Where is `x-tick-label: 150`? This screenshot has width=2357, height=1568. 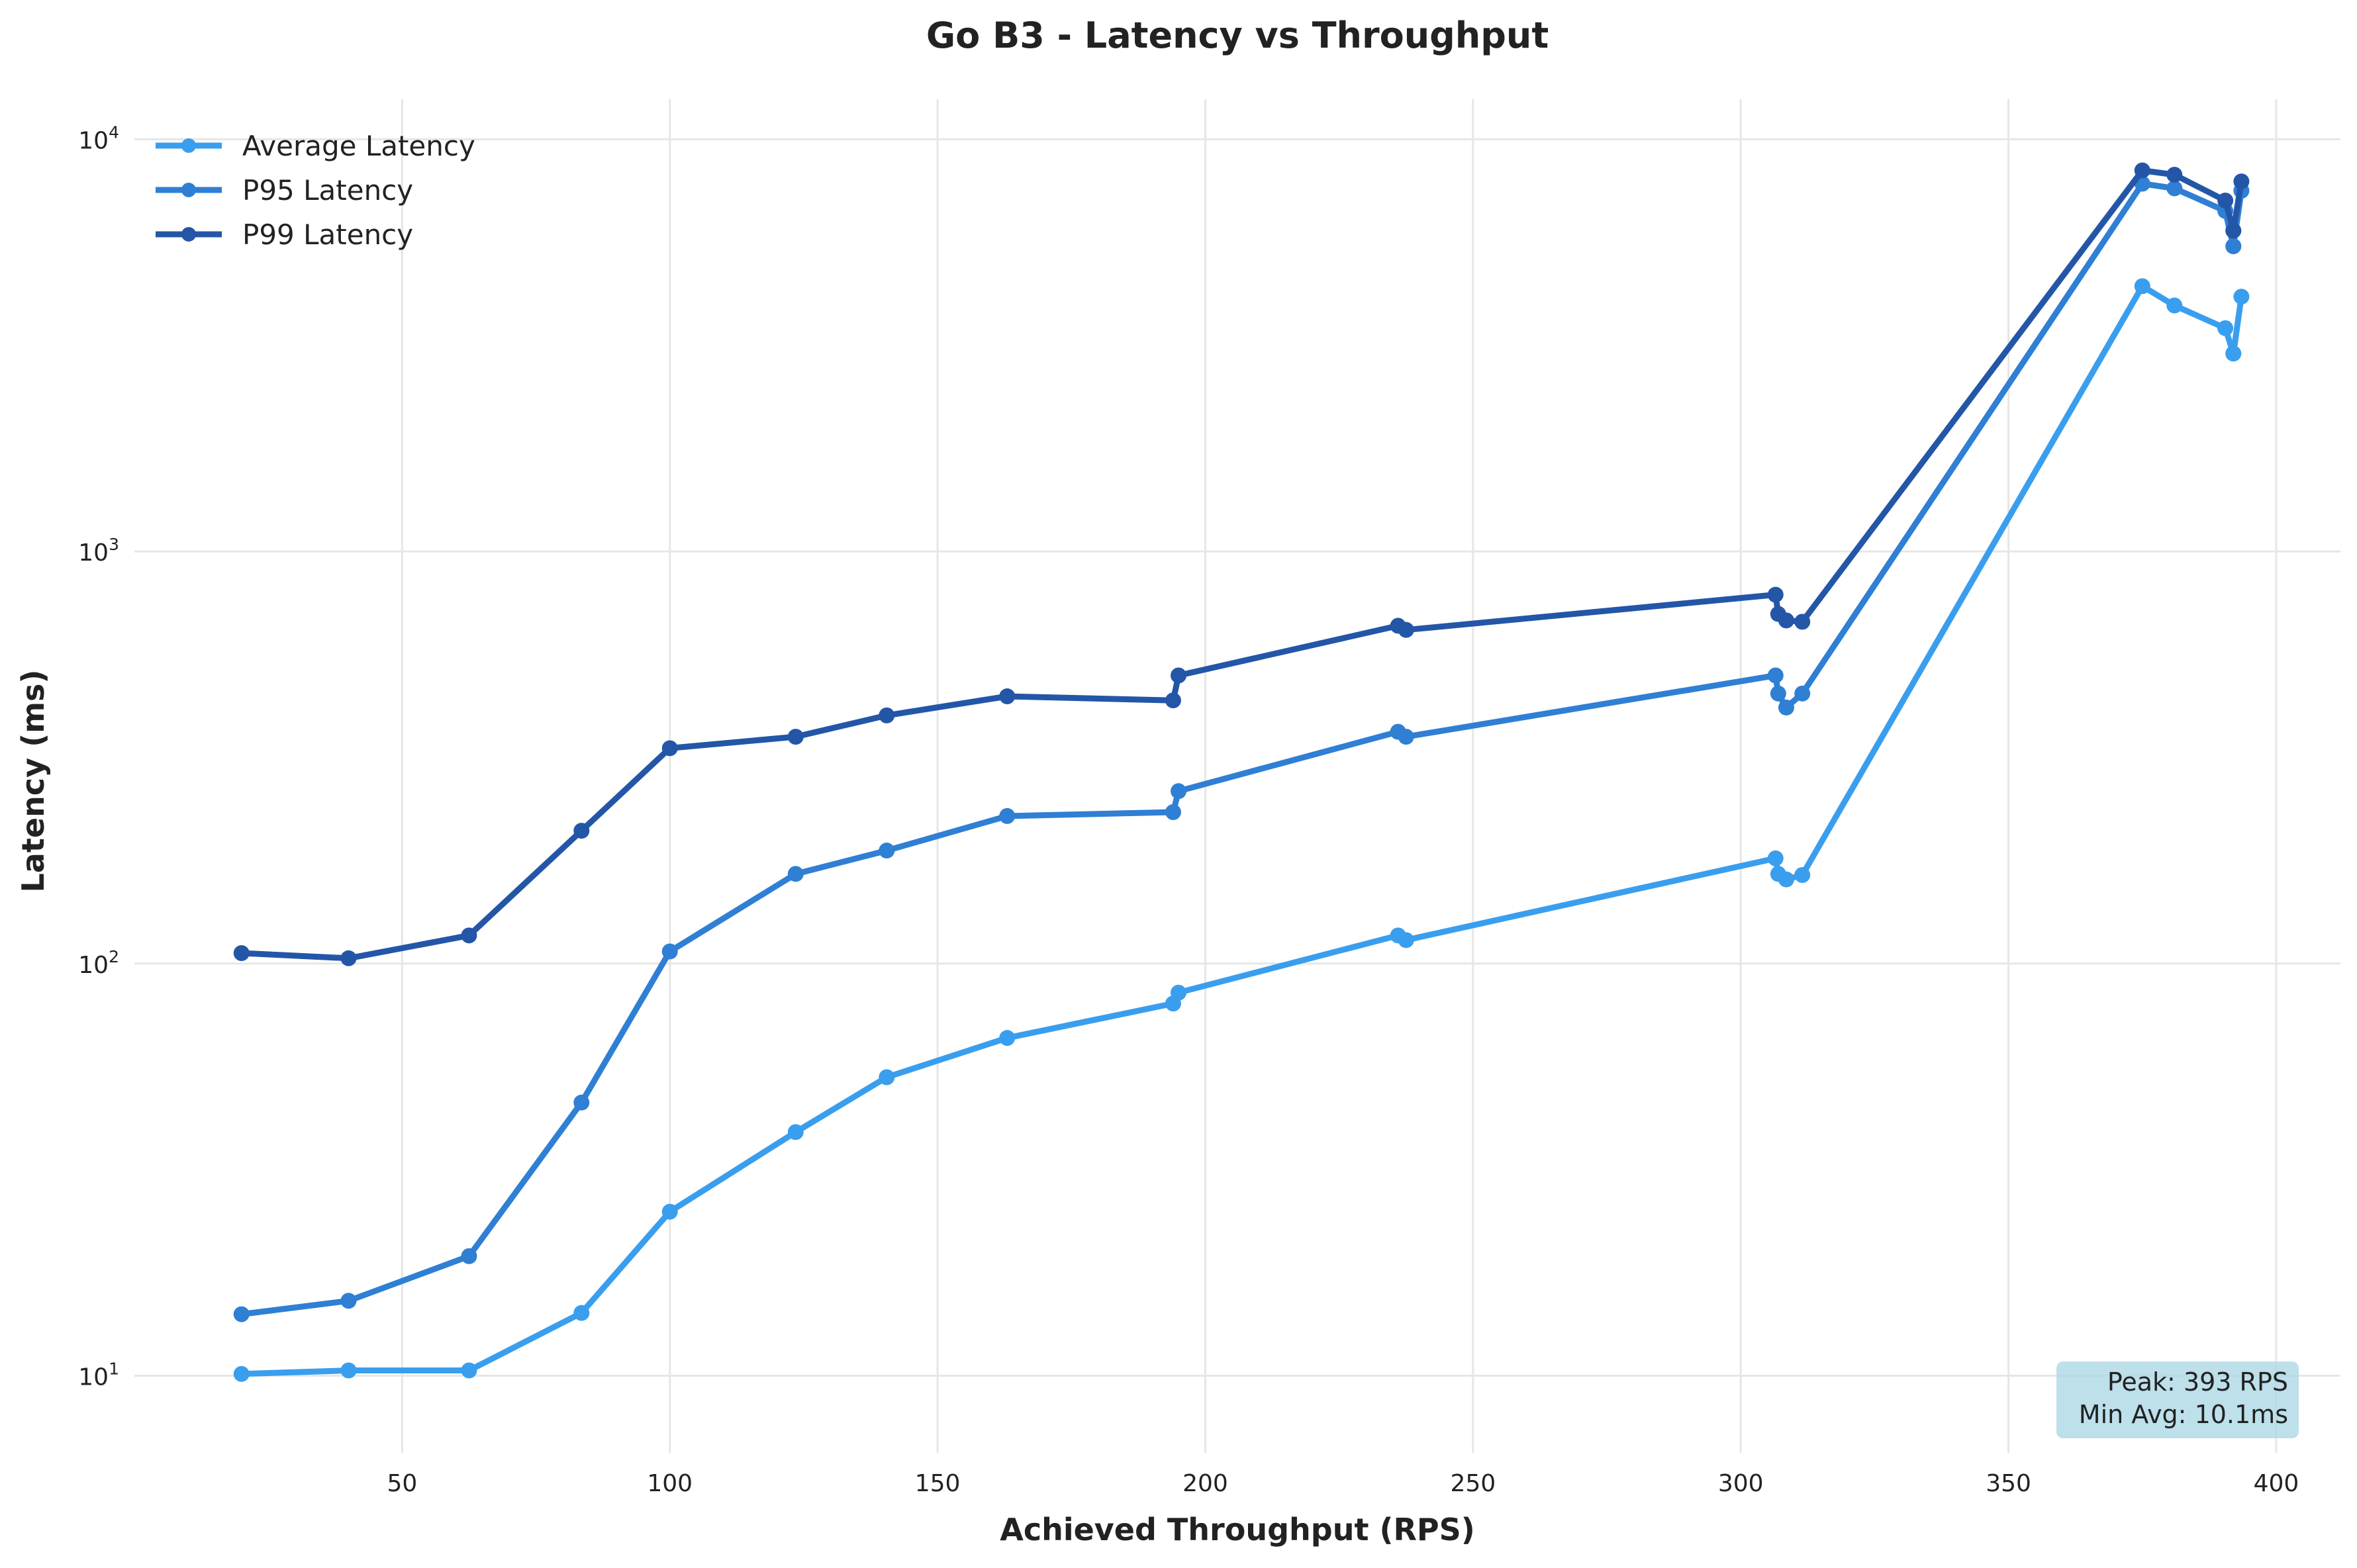 x-tick-label: 150 is located at coordinates (938, 1484).